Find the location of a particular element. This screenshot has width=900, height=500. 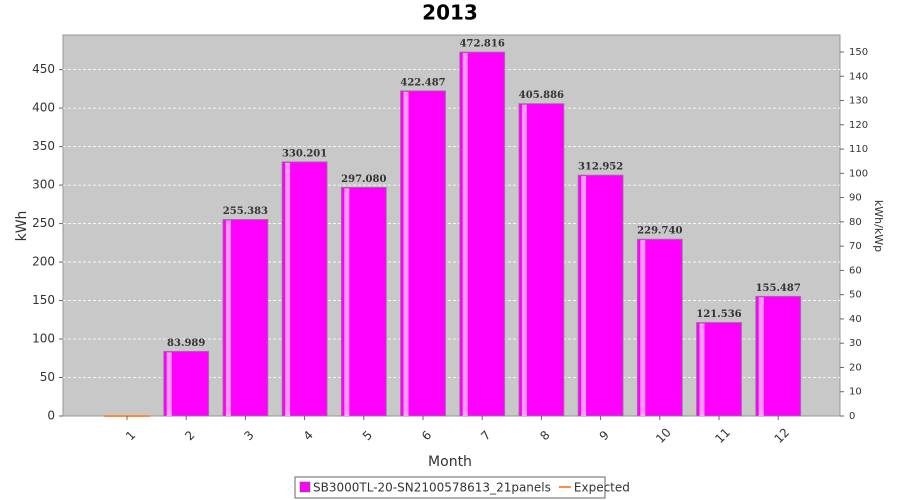

legend-label: SB3000TL-20-SN2100578613_21panels is located at coordinates (432, 488).